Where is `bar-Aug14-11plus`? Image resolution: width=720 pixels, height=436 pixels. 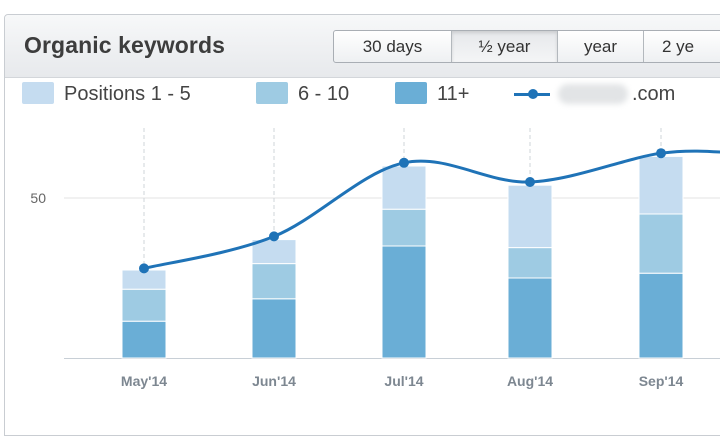
bar-Aug14-11plus is located at coordinates (530, 318).